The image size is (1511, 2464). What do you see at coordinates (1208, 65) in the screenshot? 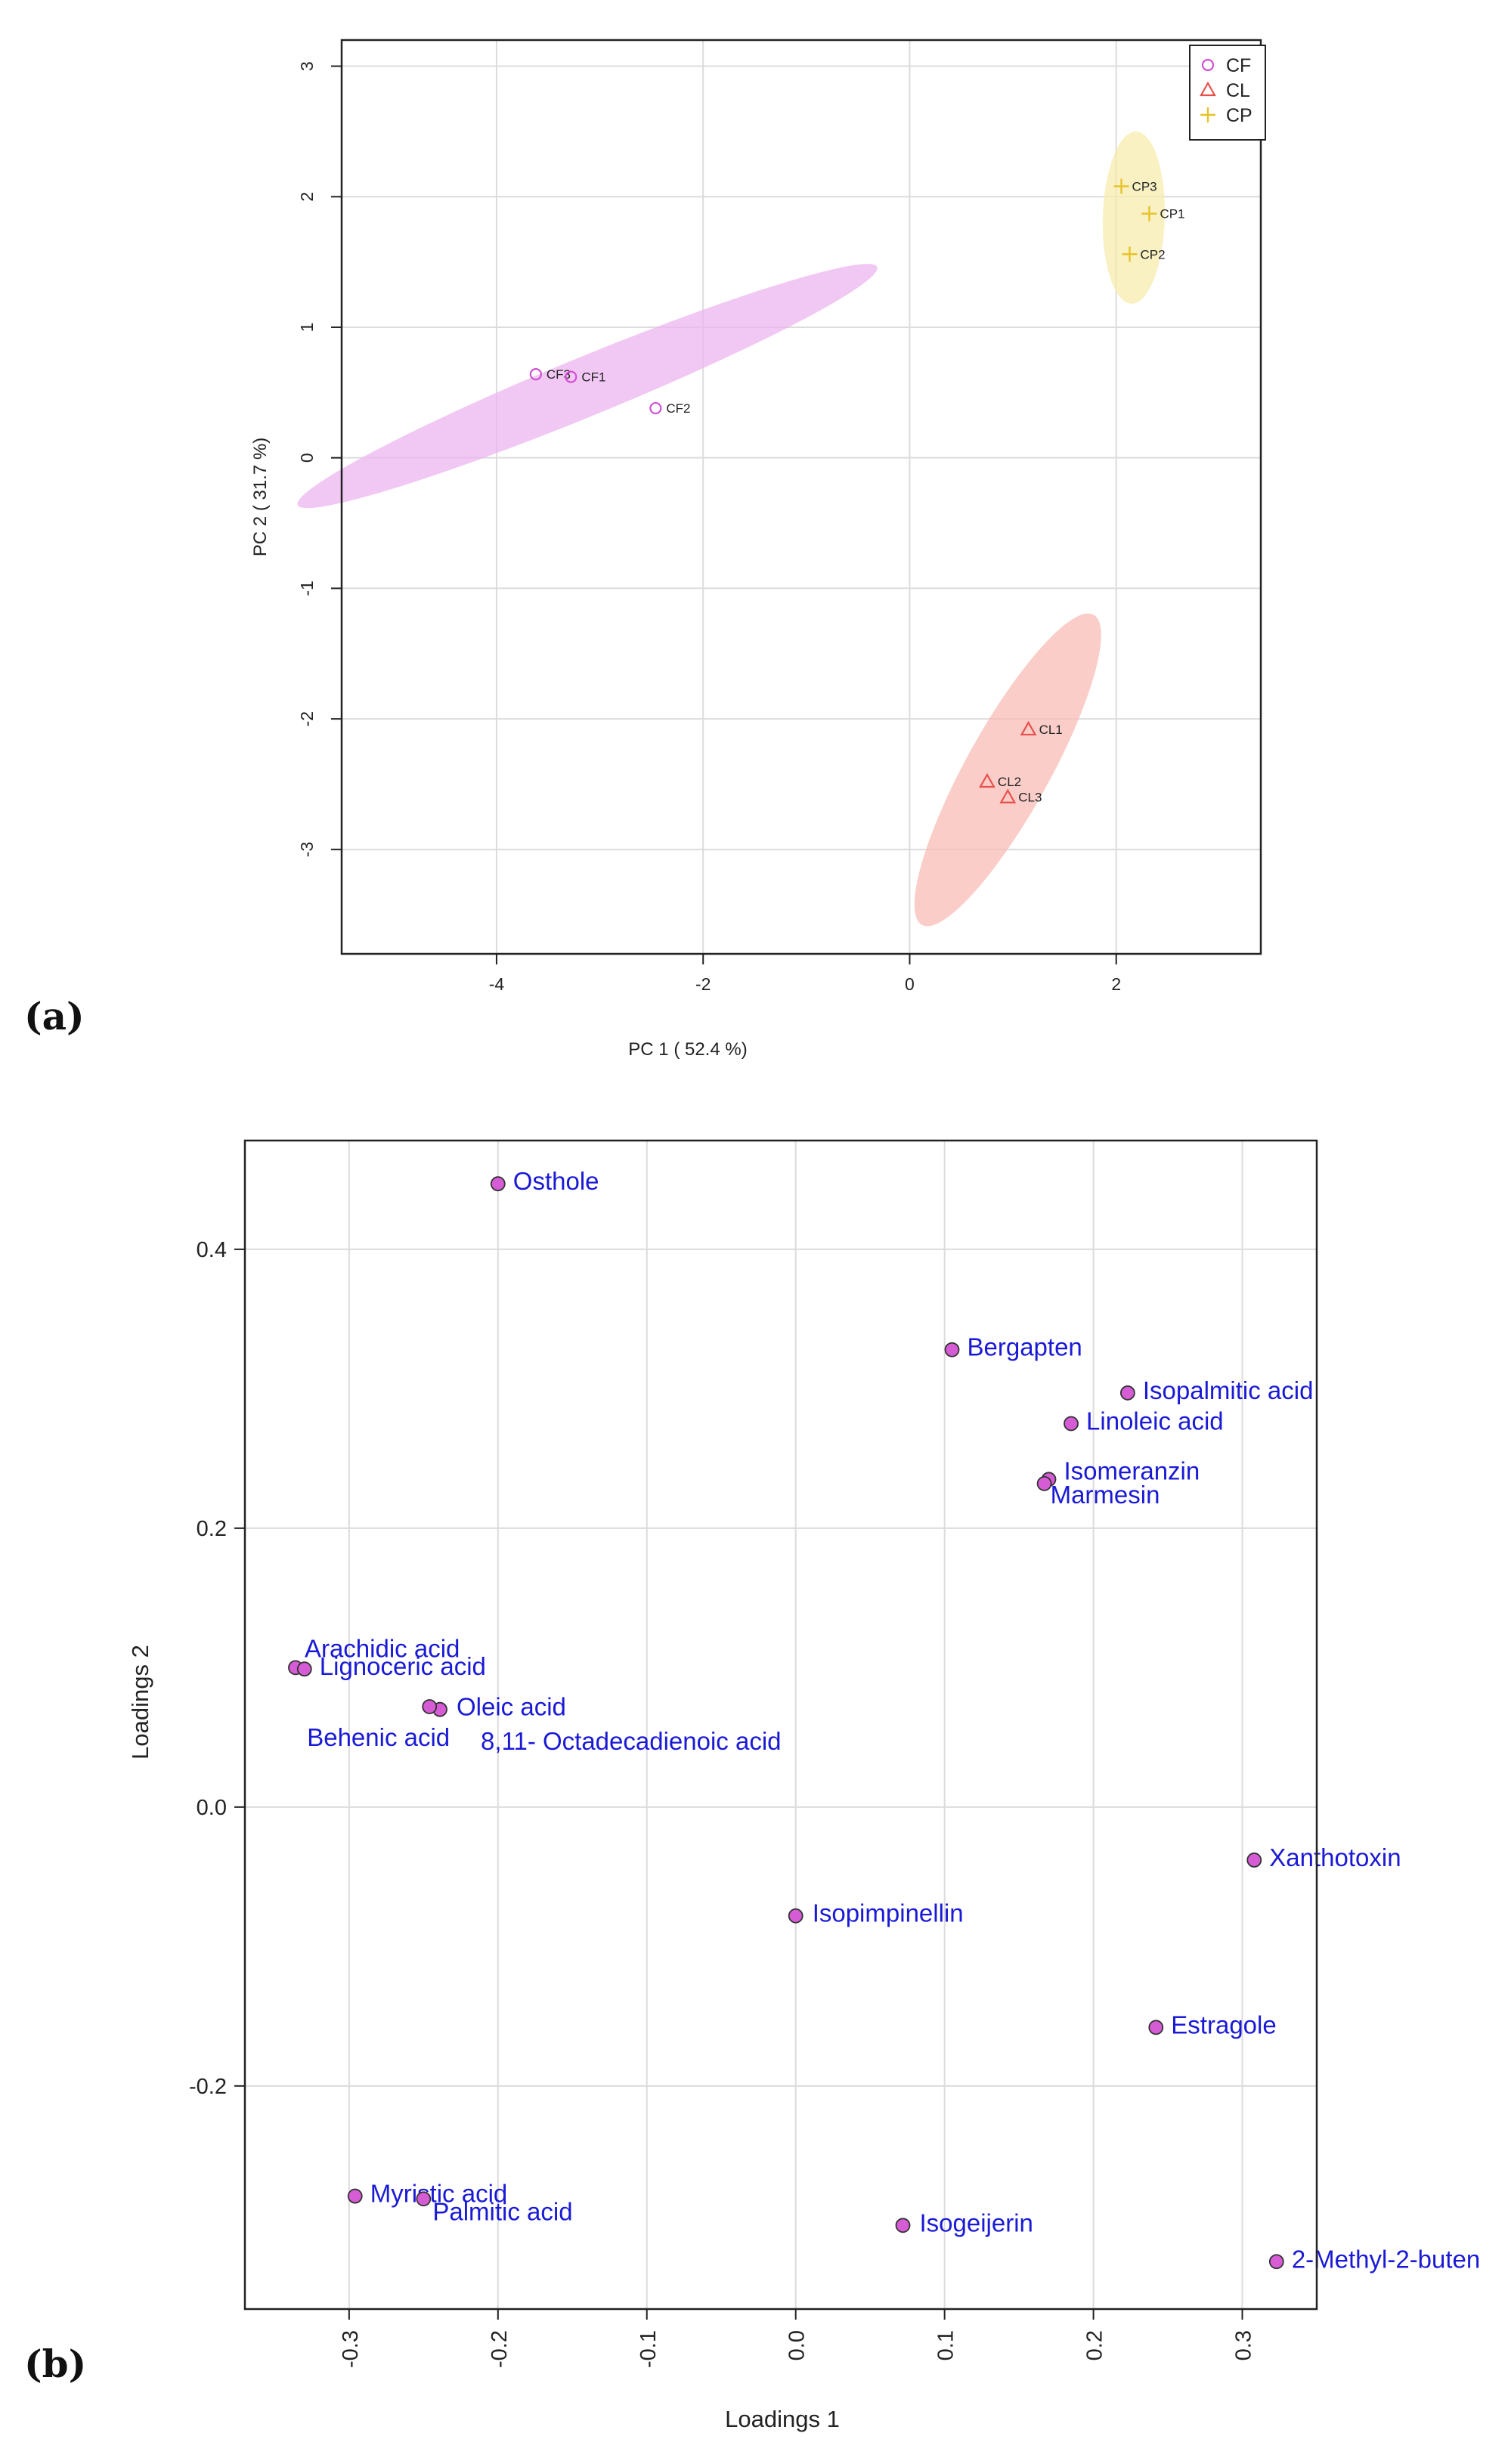
I see `legend-symbol-cf` at bounding box center [1208, 65].